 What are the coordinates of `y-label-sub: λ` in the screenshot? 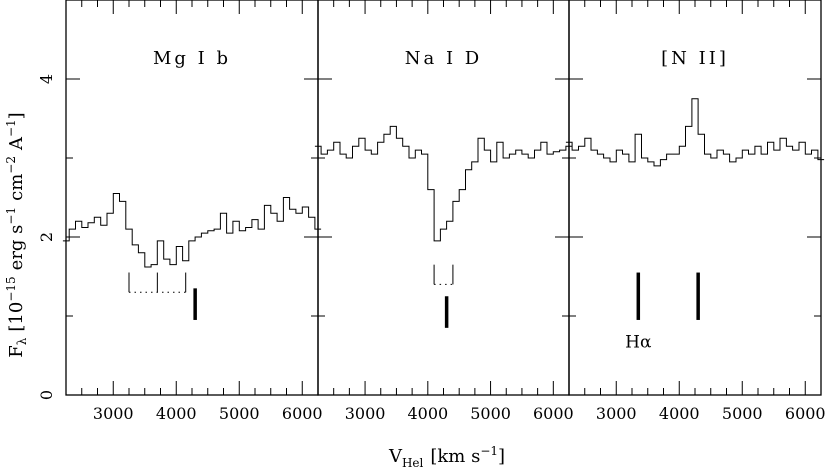 It's located at (22, 341).